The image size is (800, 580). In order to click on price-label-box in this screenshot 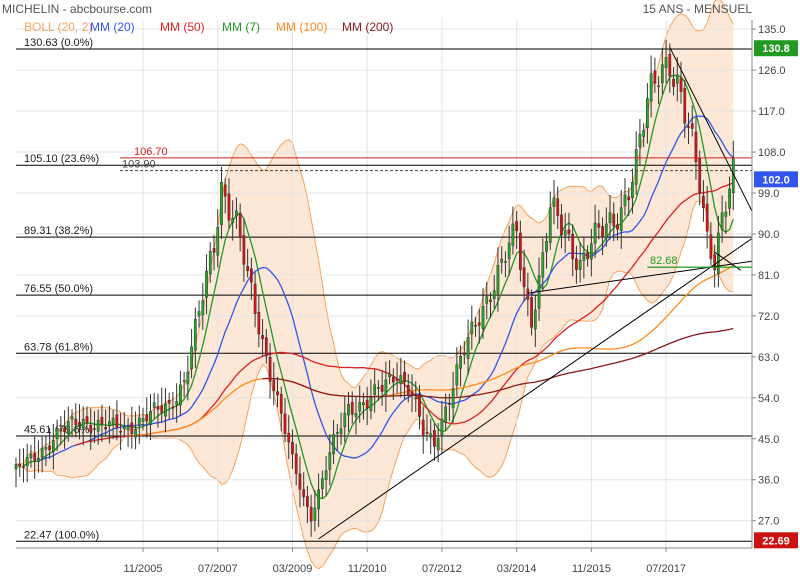, I will do `click(776, 48)`.